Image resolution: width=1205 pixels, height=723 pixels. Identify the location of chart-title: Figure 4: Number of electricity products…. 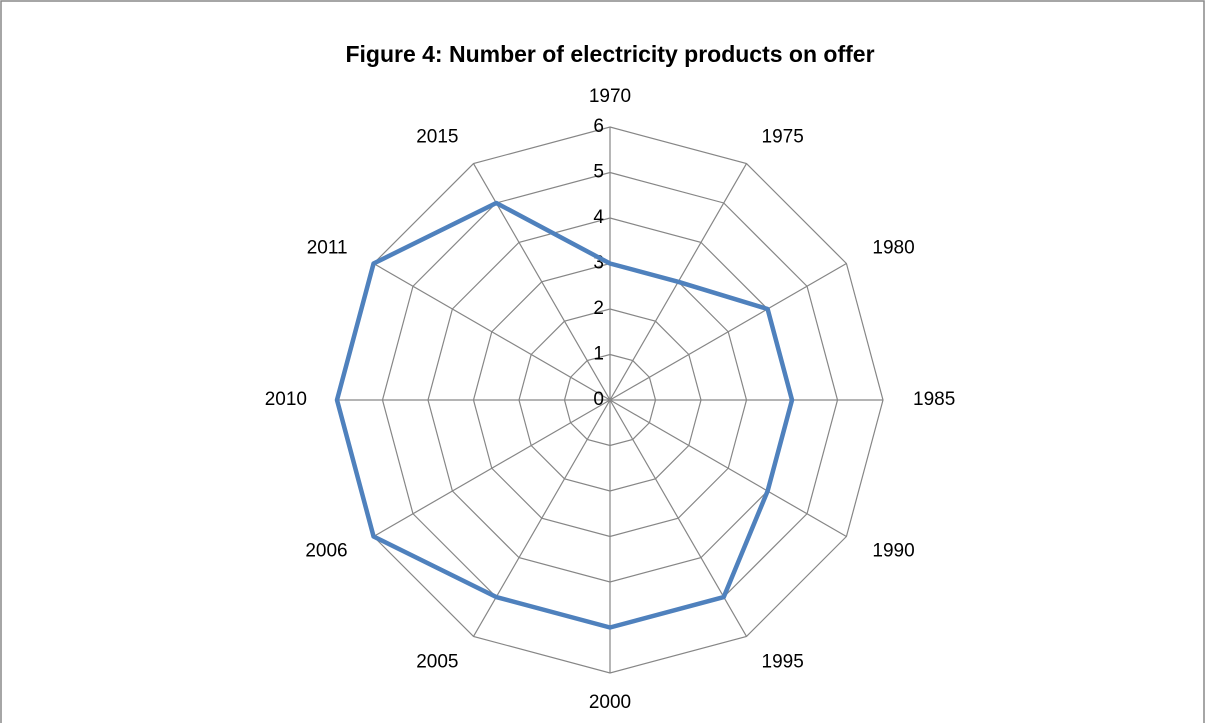
(609, 54).